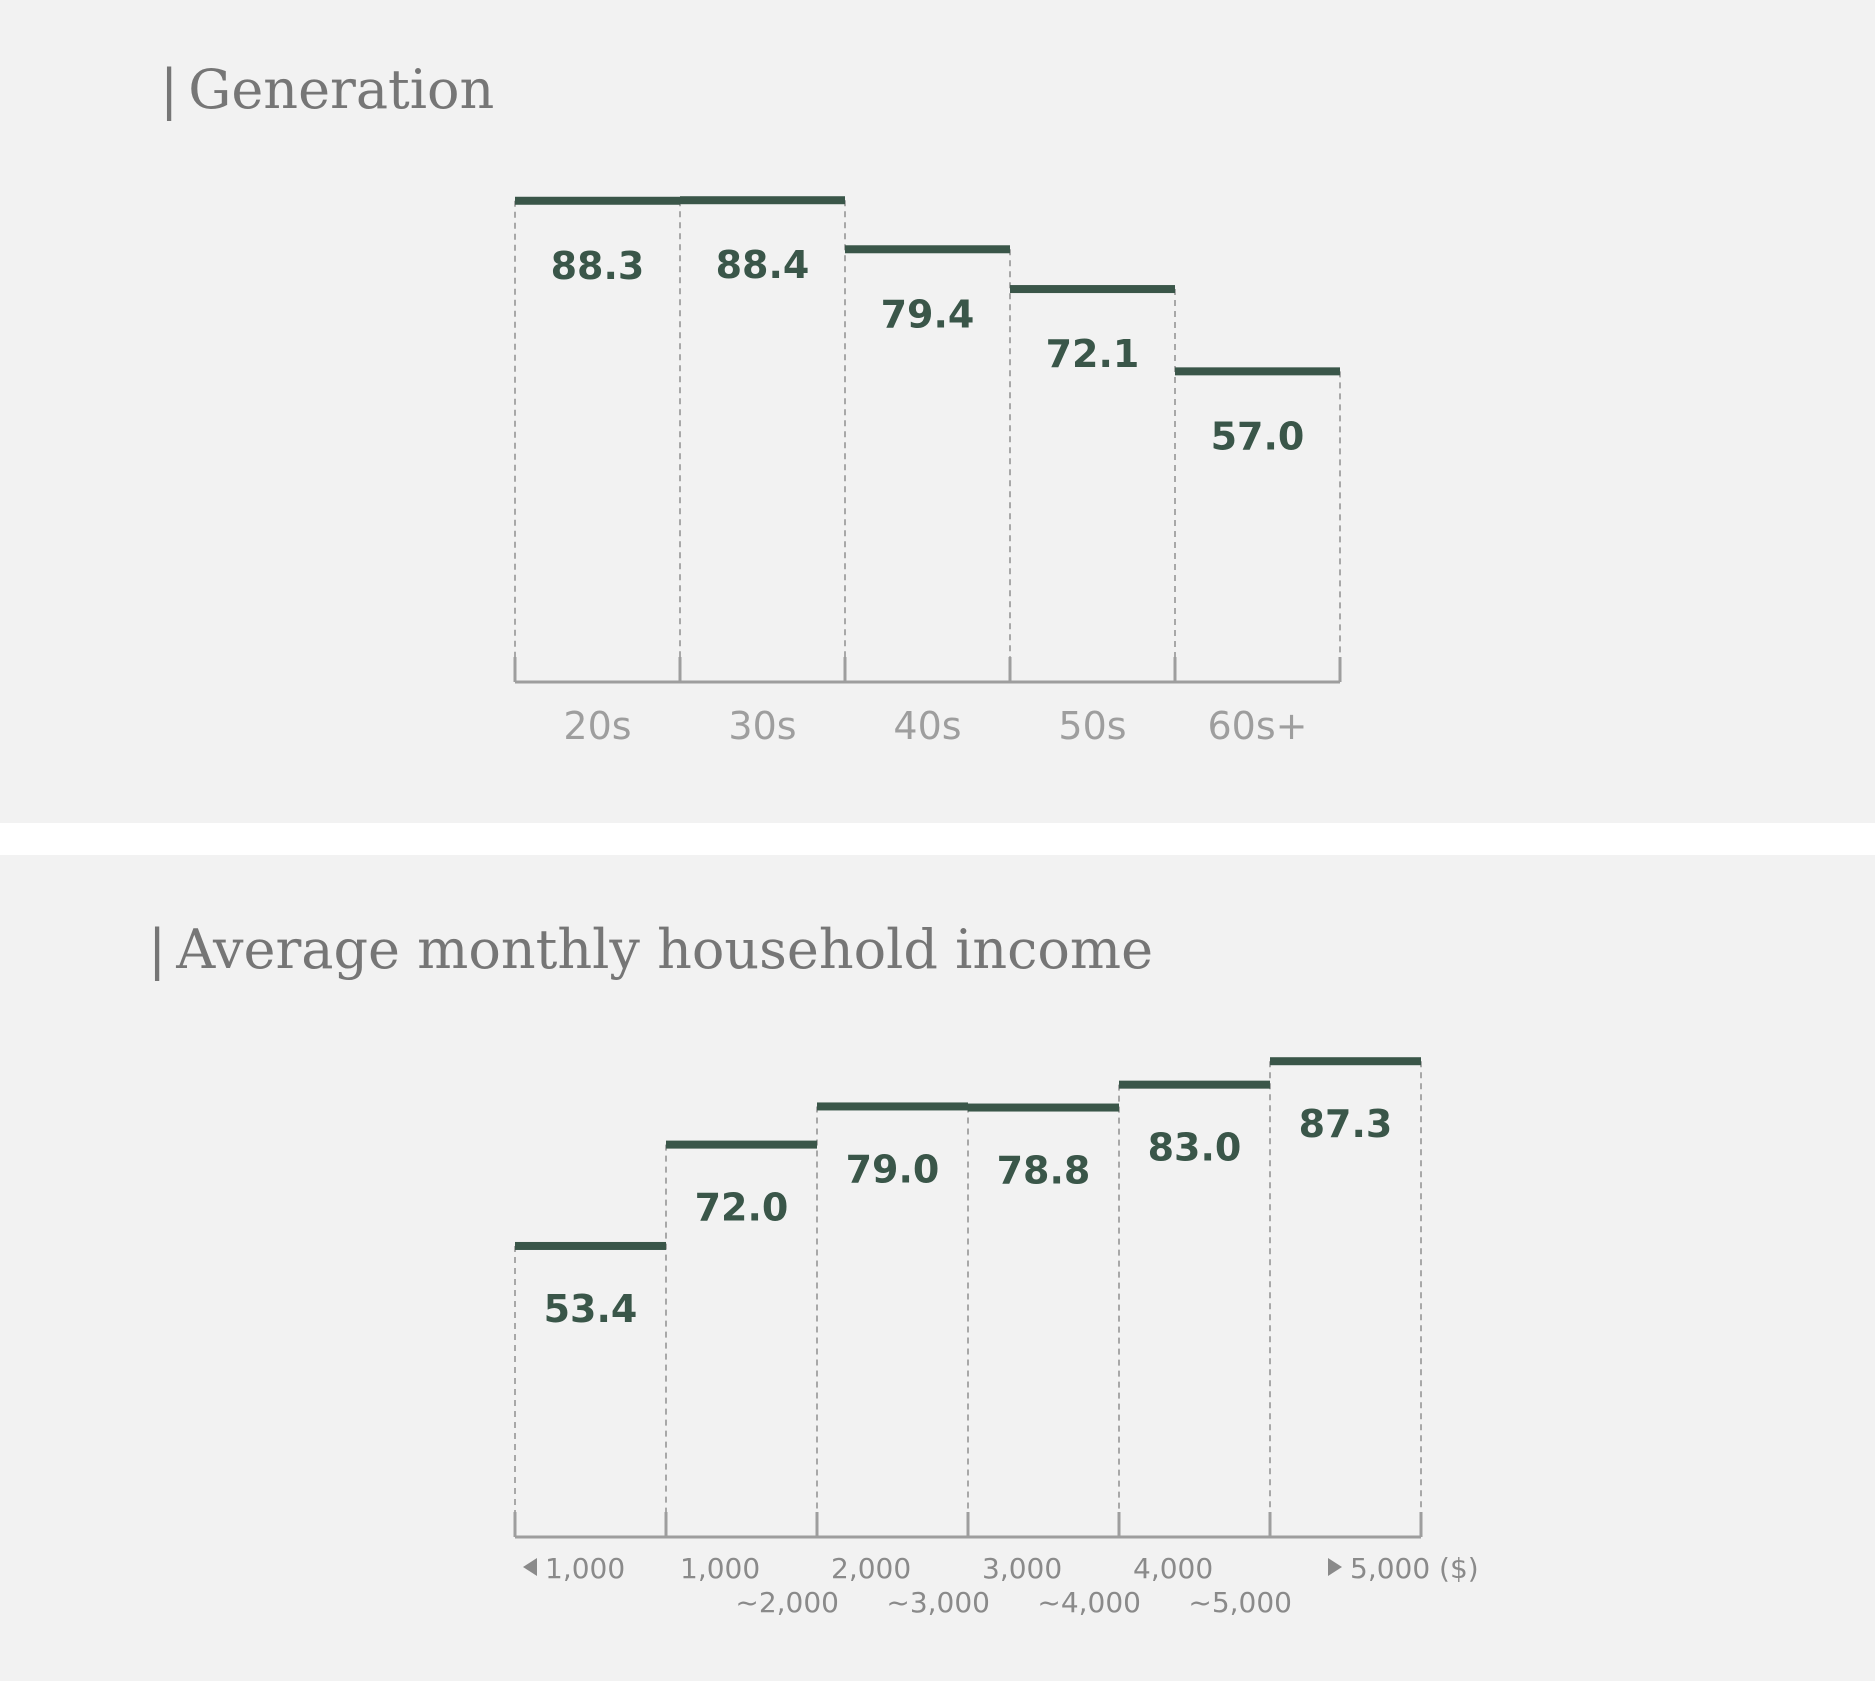  Describe the element at coordinates (1258, 726) in the screenshot. I see `generation-tick-label: 60s+` at that location.